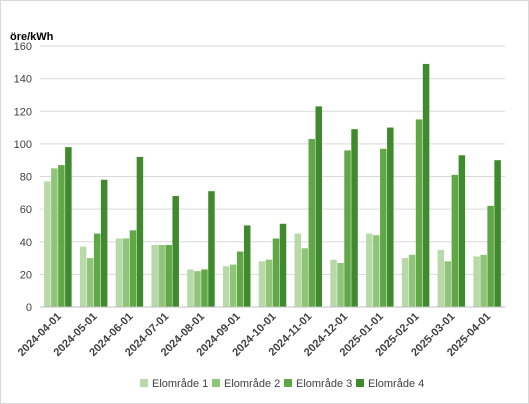  What do you see at coordinates (324, 384) in the screenshot?
I see `legend-label: Elområde 3` at bounding box center [324, 384].